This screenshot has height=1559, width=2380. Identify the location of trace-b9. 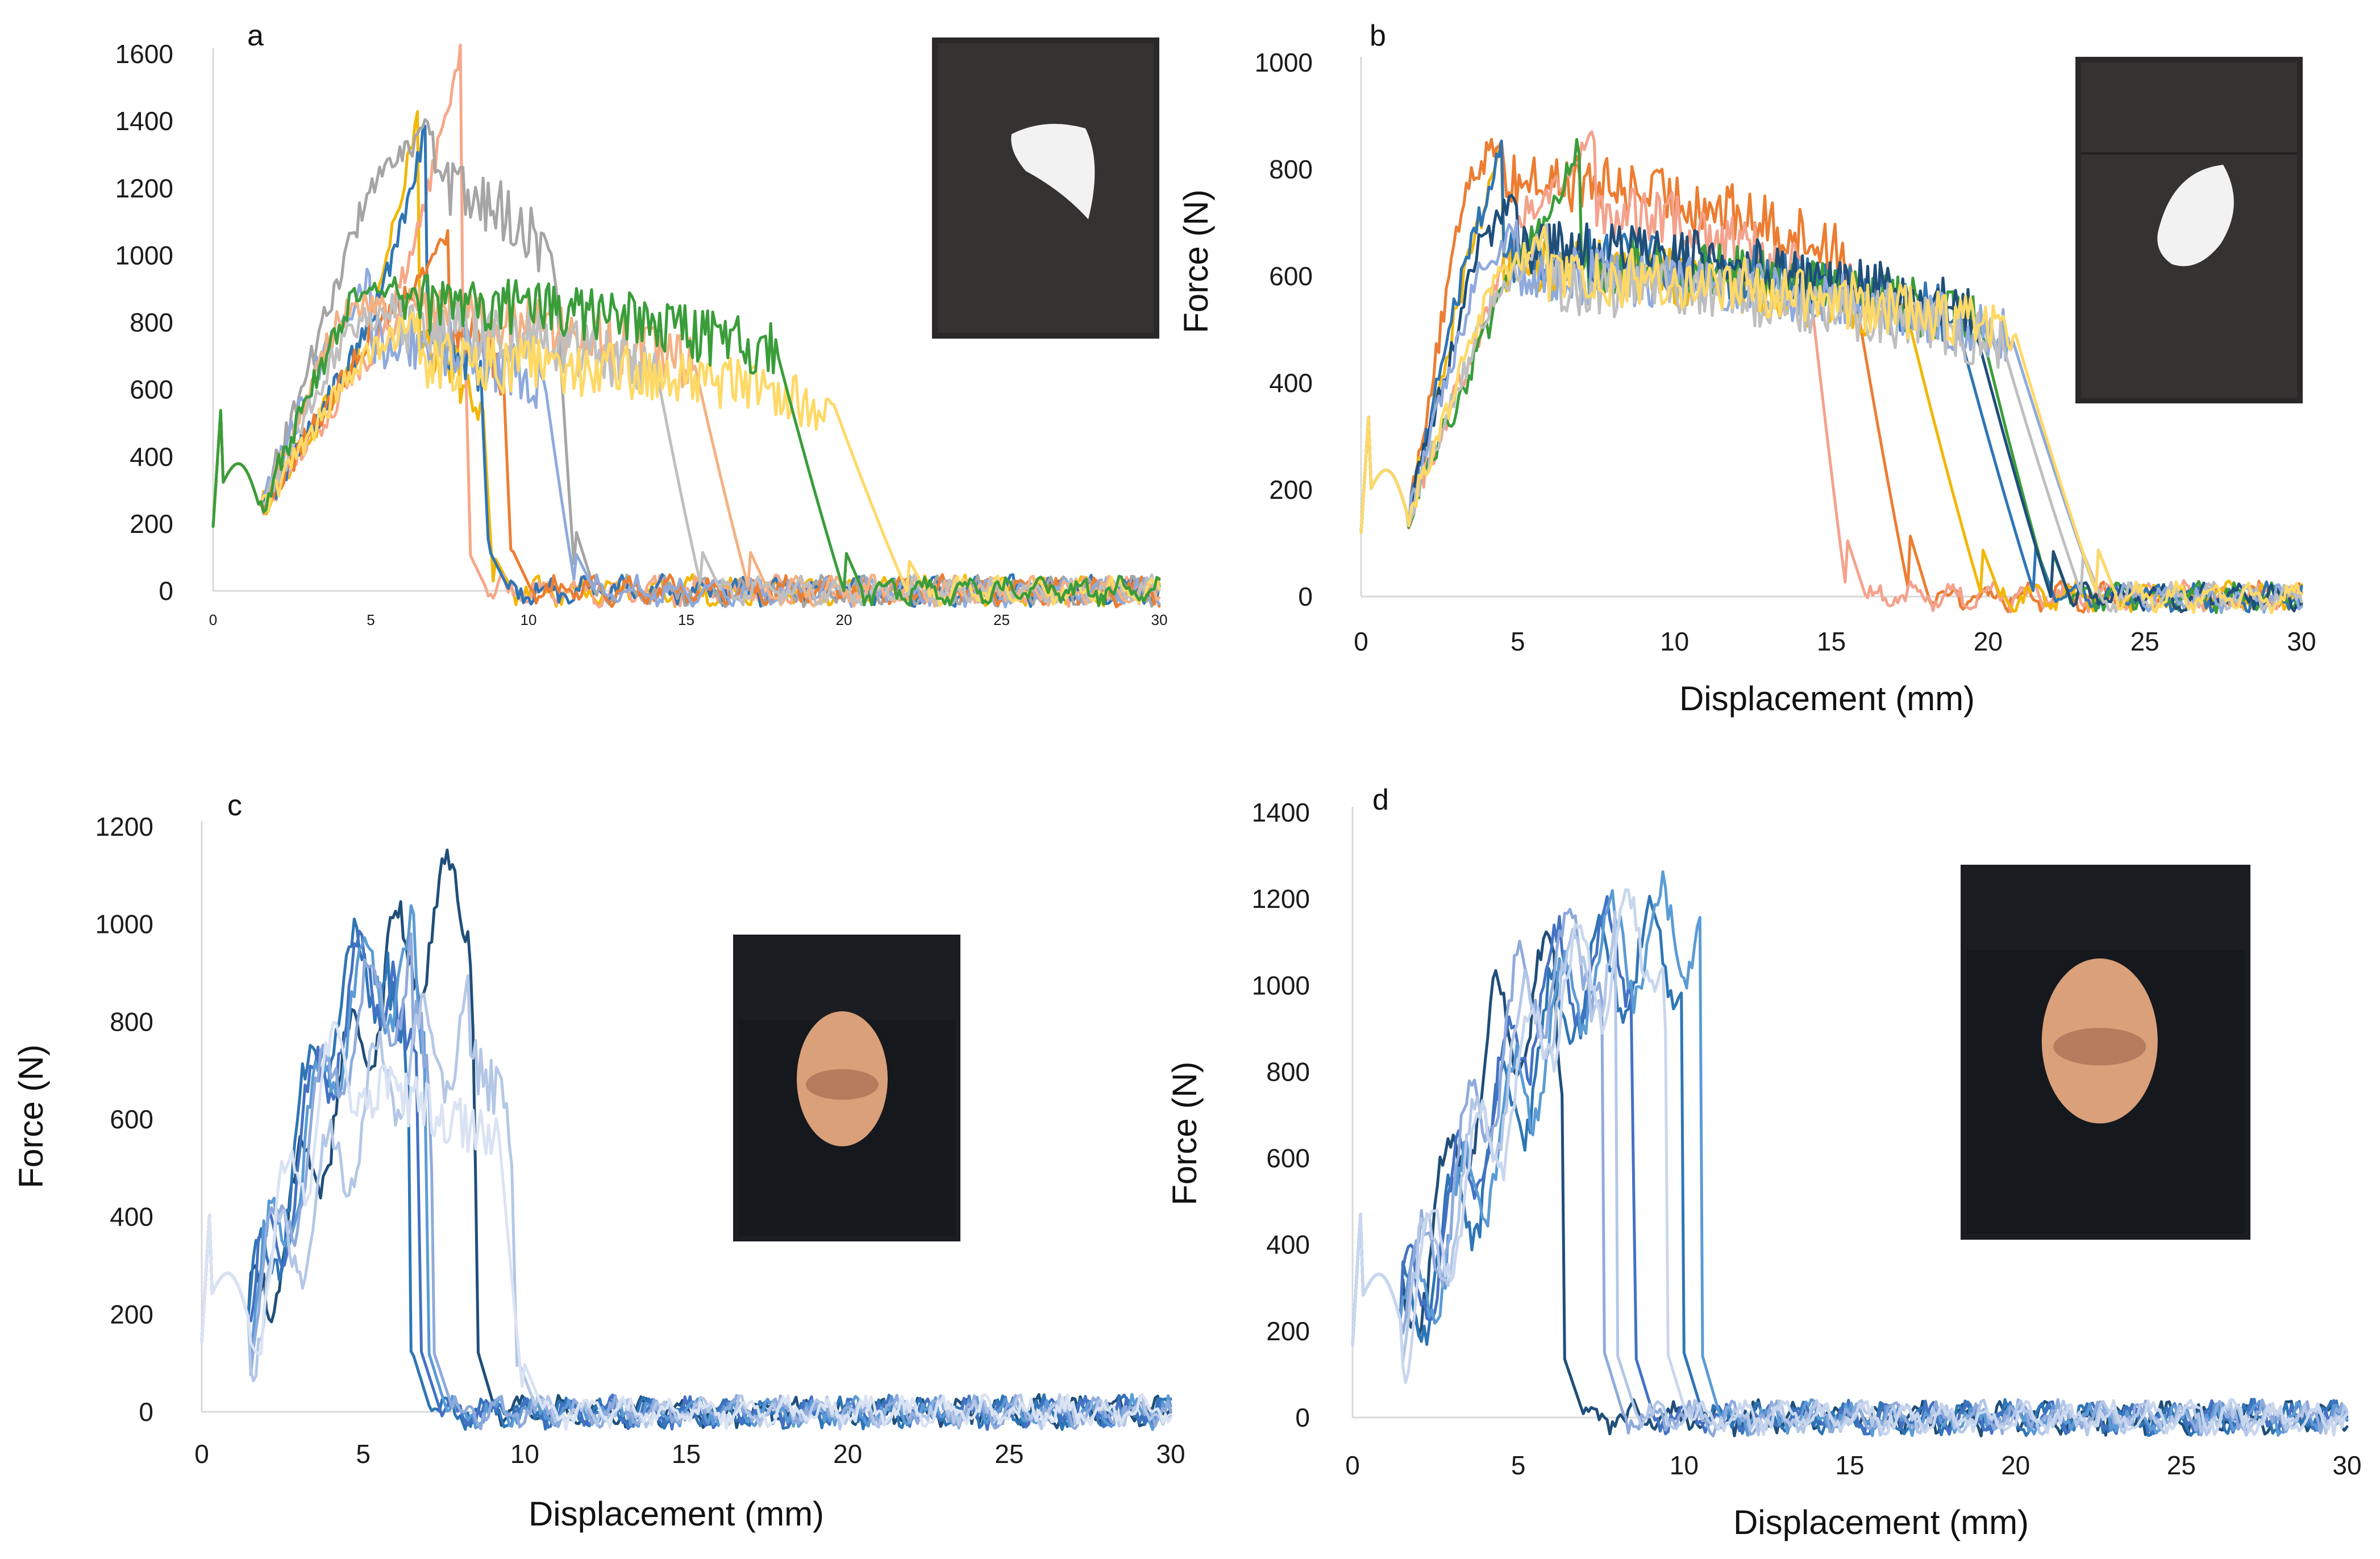
(1831, 420).